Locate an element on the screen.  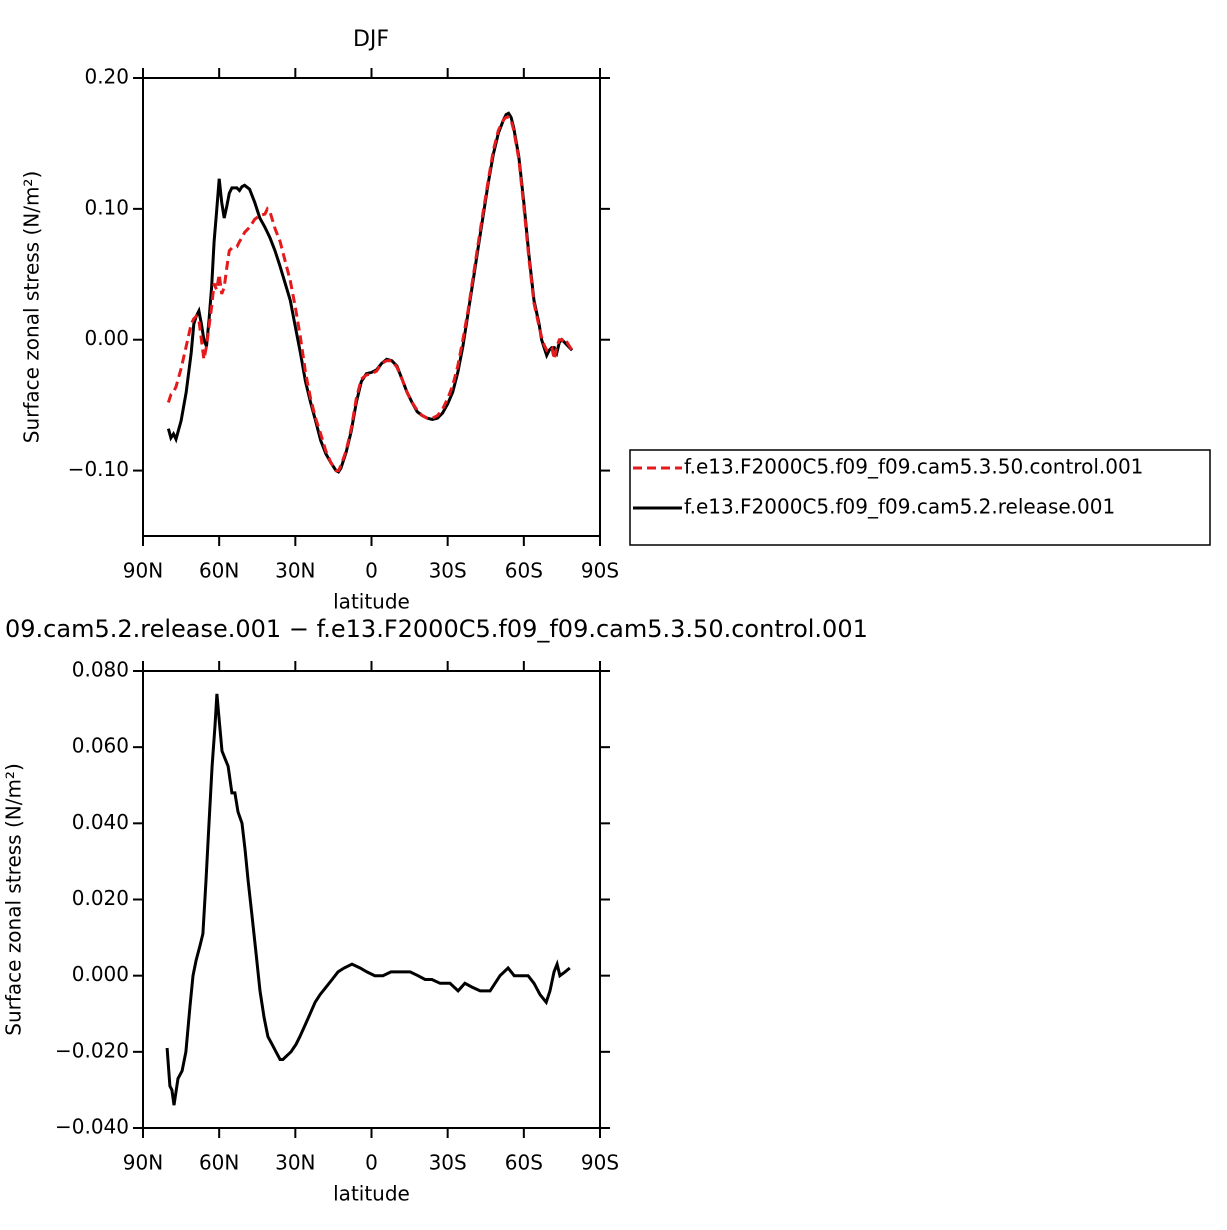
y-tick-label: 0.020 is located at coordinates (100, 898).